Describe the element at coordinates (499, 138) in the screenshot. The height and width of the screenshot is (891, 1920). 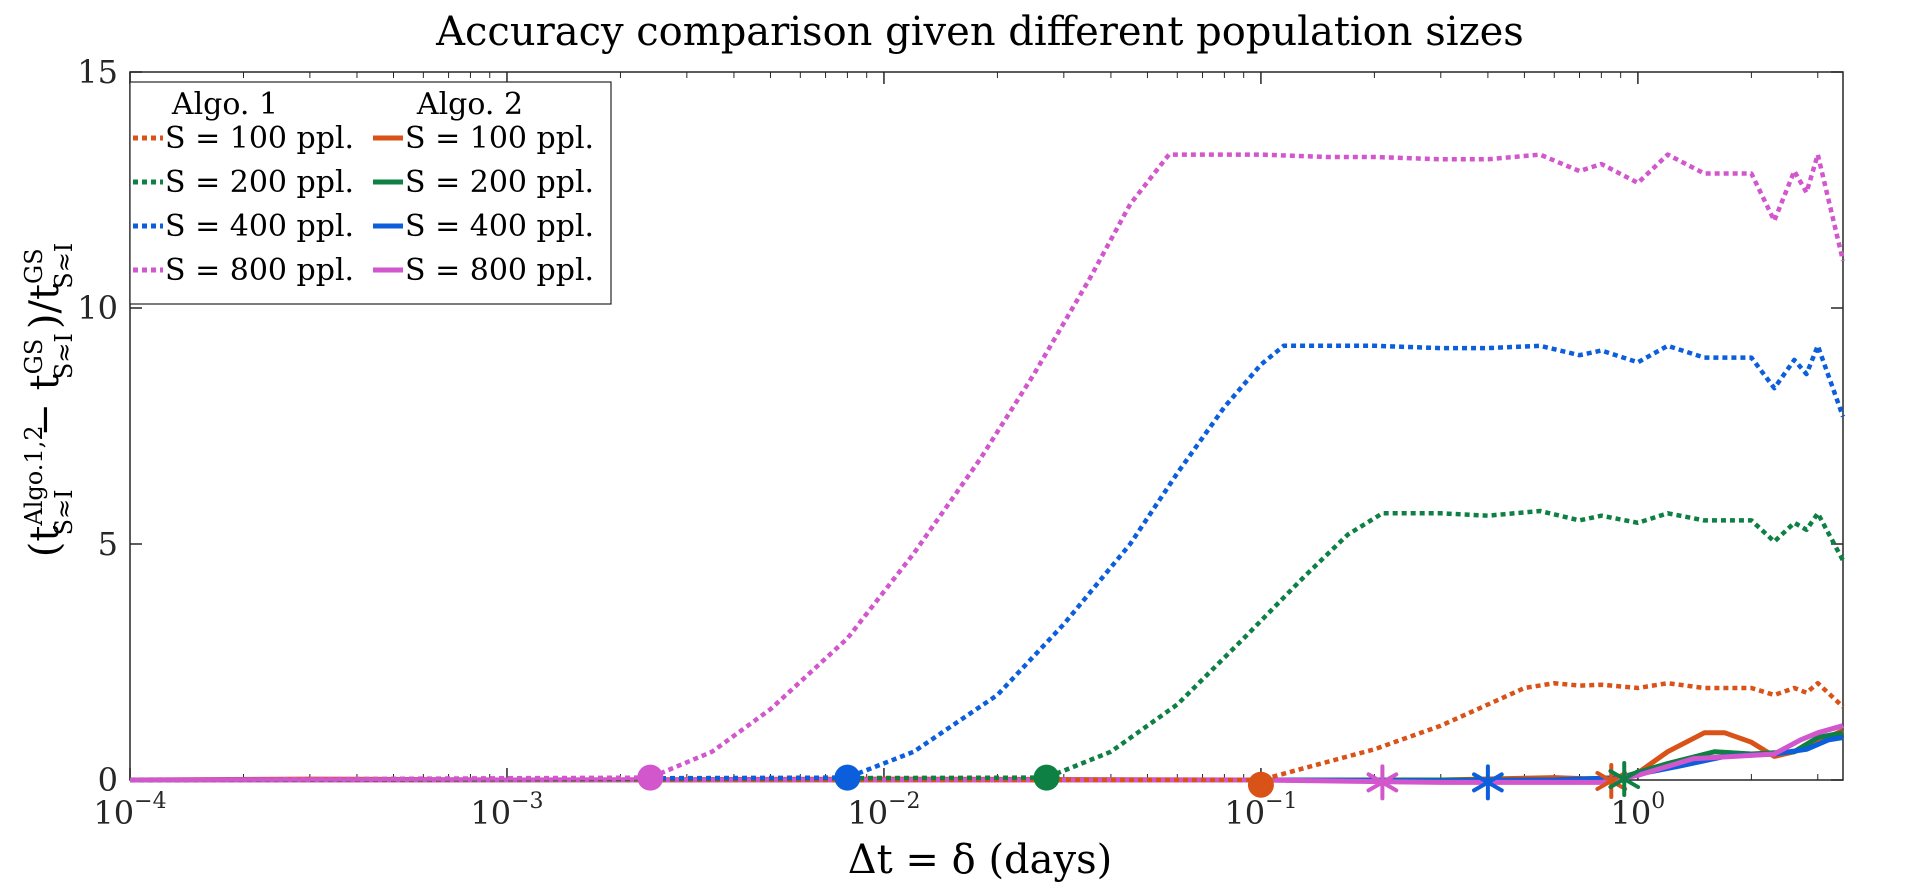
I see `legend-entry-algo2-label: S = 100 ppl.` at that location.